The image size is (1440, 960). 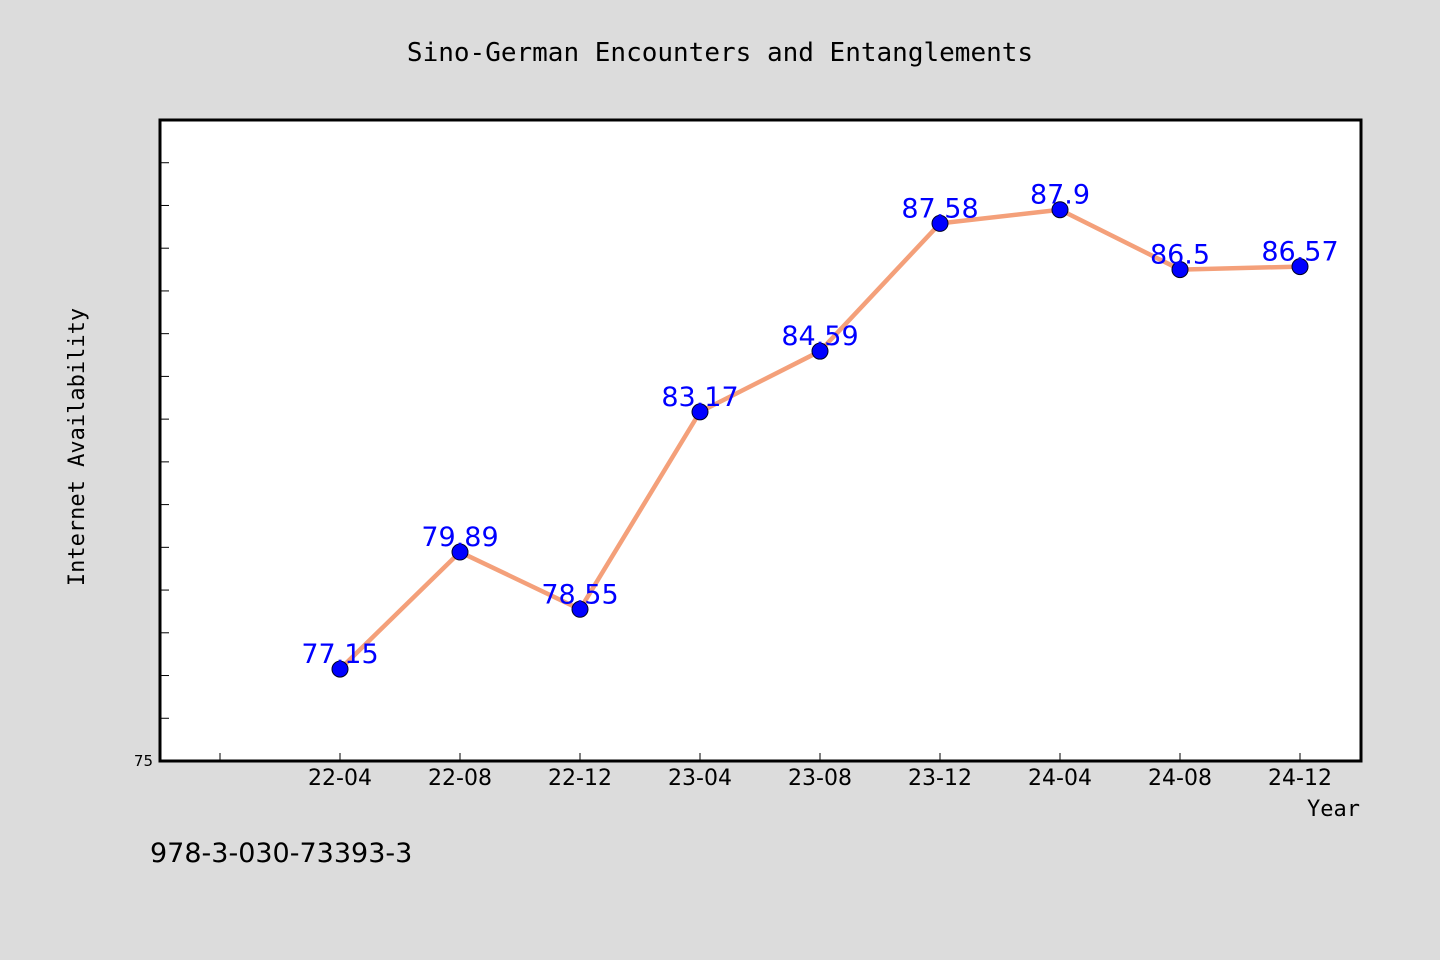 I want to click on data-label-22-08: 79.89, so click(x=459, y=537).